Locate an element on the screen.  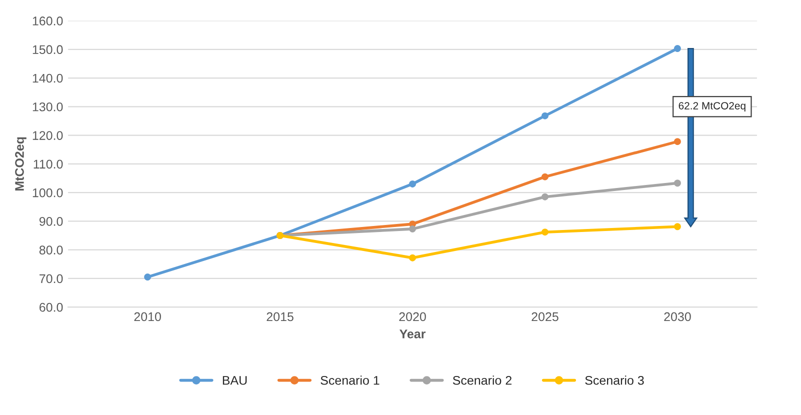
annotation: 62.2 MtCO2eq is located at coordinates (712, 107).